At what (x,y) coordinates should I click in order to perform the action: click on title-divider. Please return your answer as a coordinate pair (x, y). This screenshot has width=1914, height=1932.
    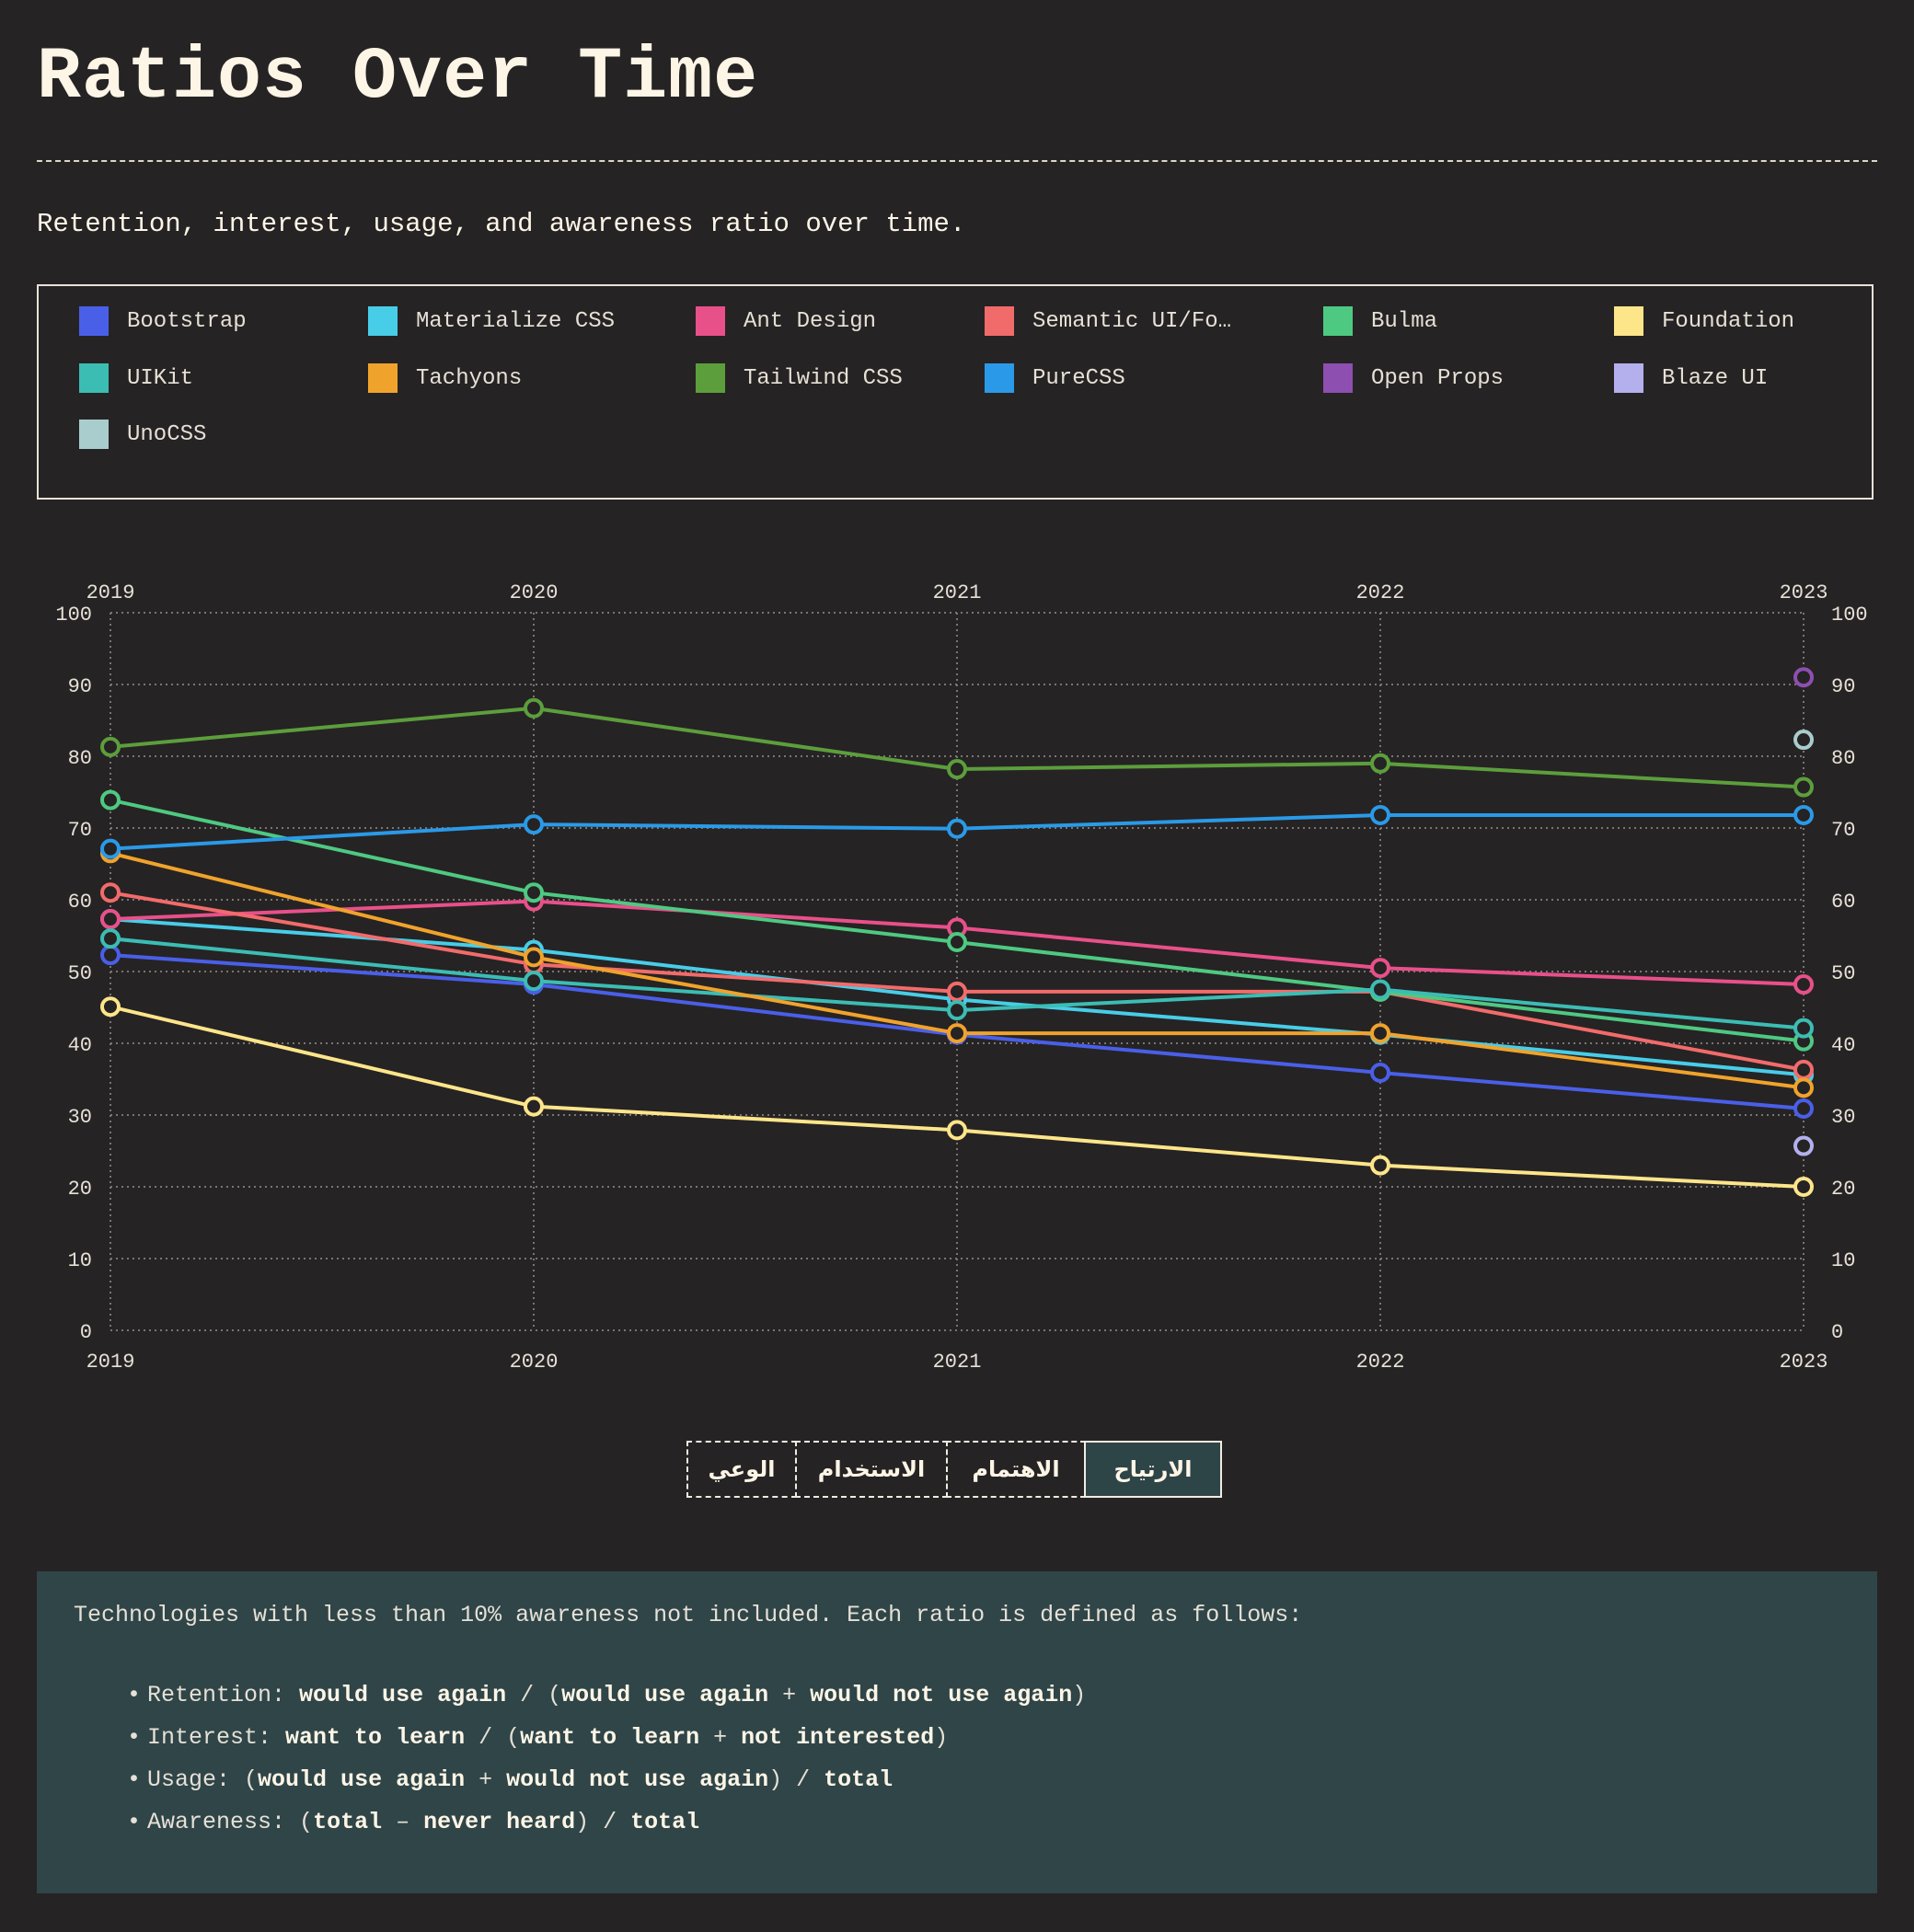
    Looking at the image, I should click on (957, 161).